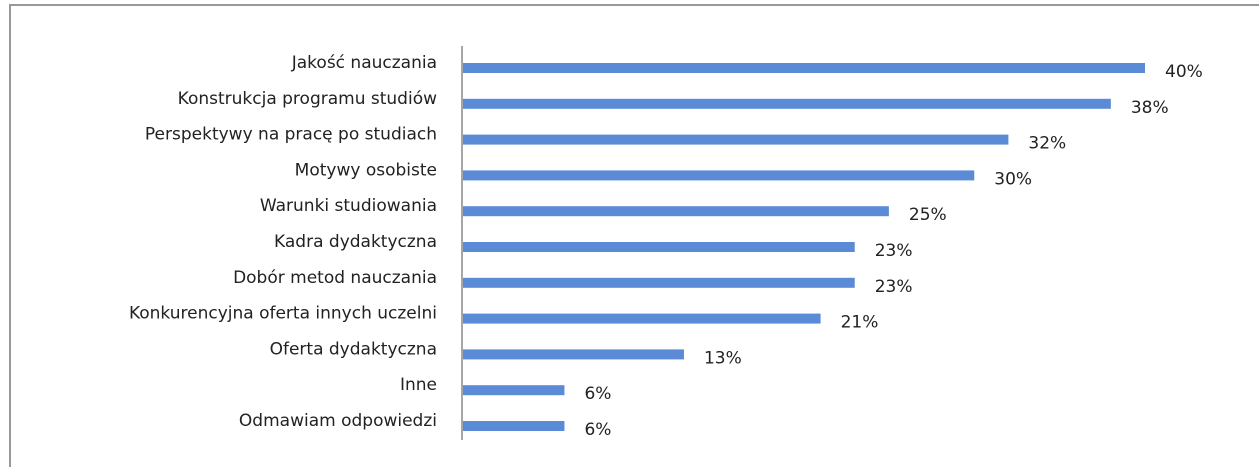 Image resolution: width=1259 pixels, height=467 pixels. What do you see at coordinates (366, 170) in the screenshot?
I see `category-label: Motywy osobiste` at bounding box center [366, 170].